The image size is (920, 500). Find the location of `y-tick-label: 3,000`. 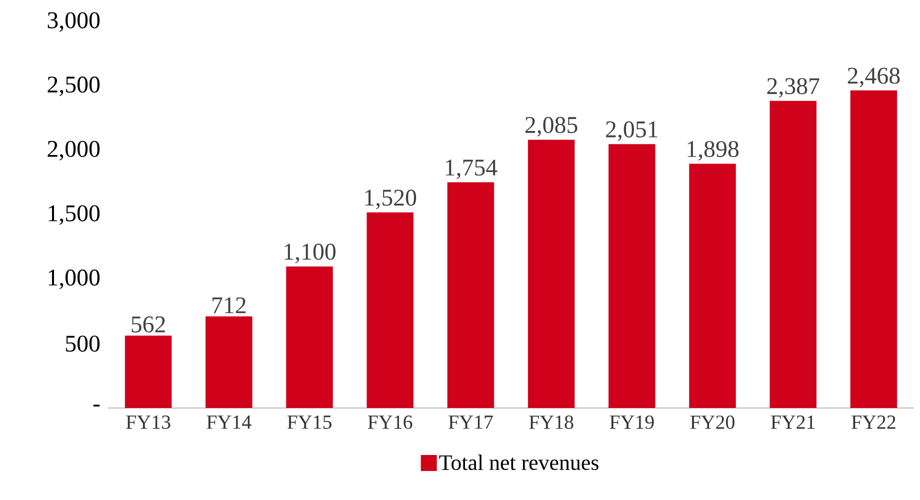

y-tick-label: 3,000 is located at coordinates (74, 22).